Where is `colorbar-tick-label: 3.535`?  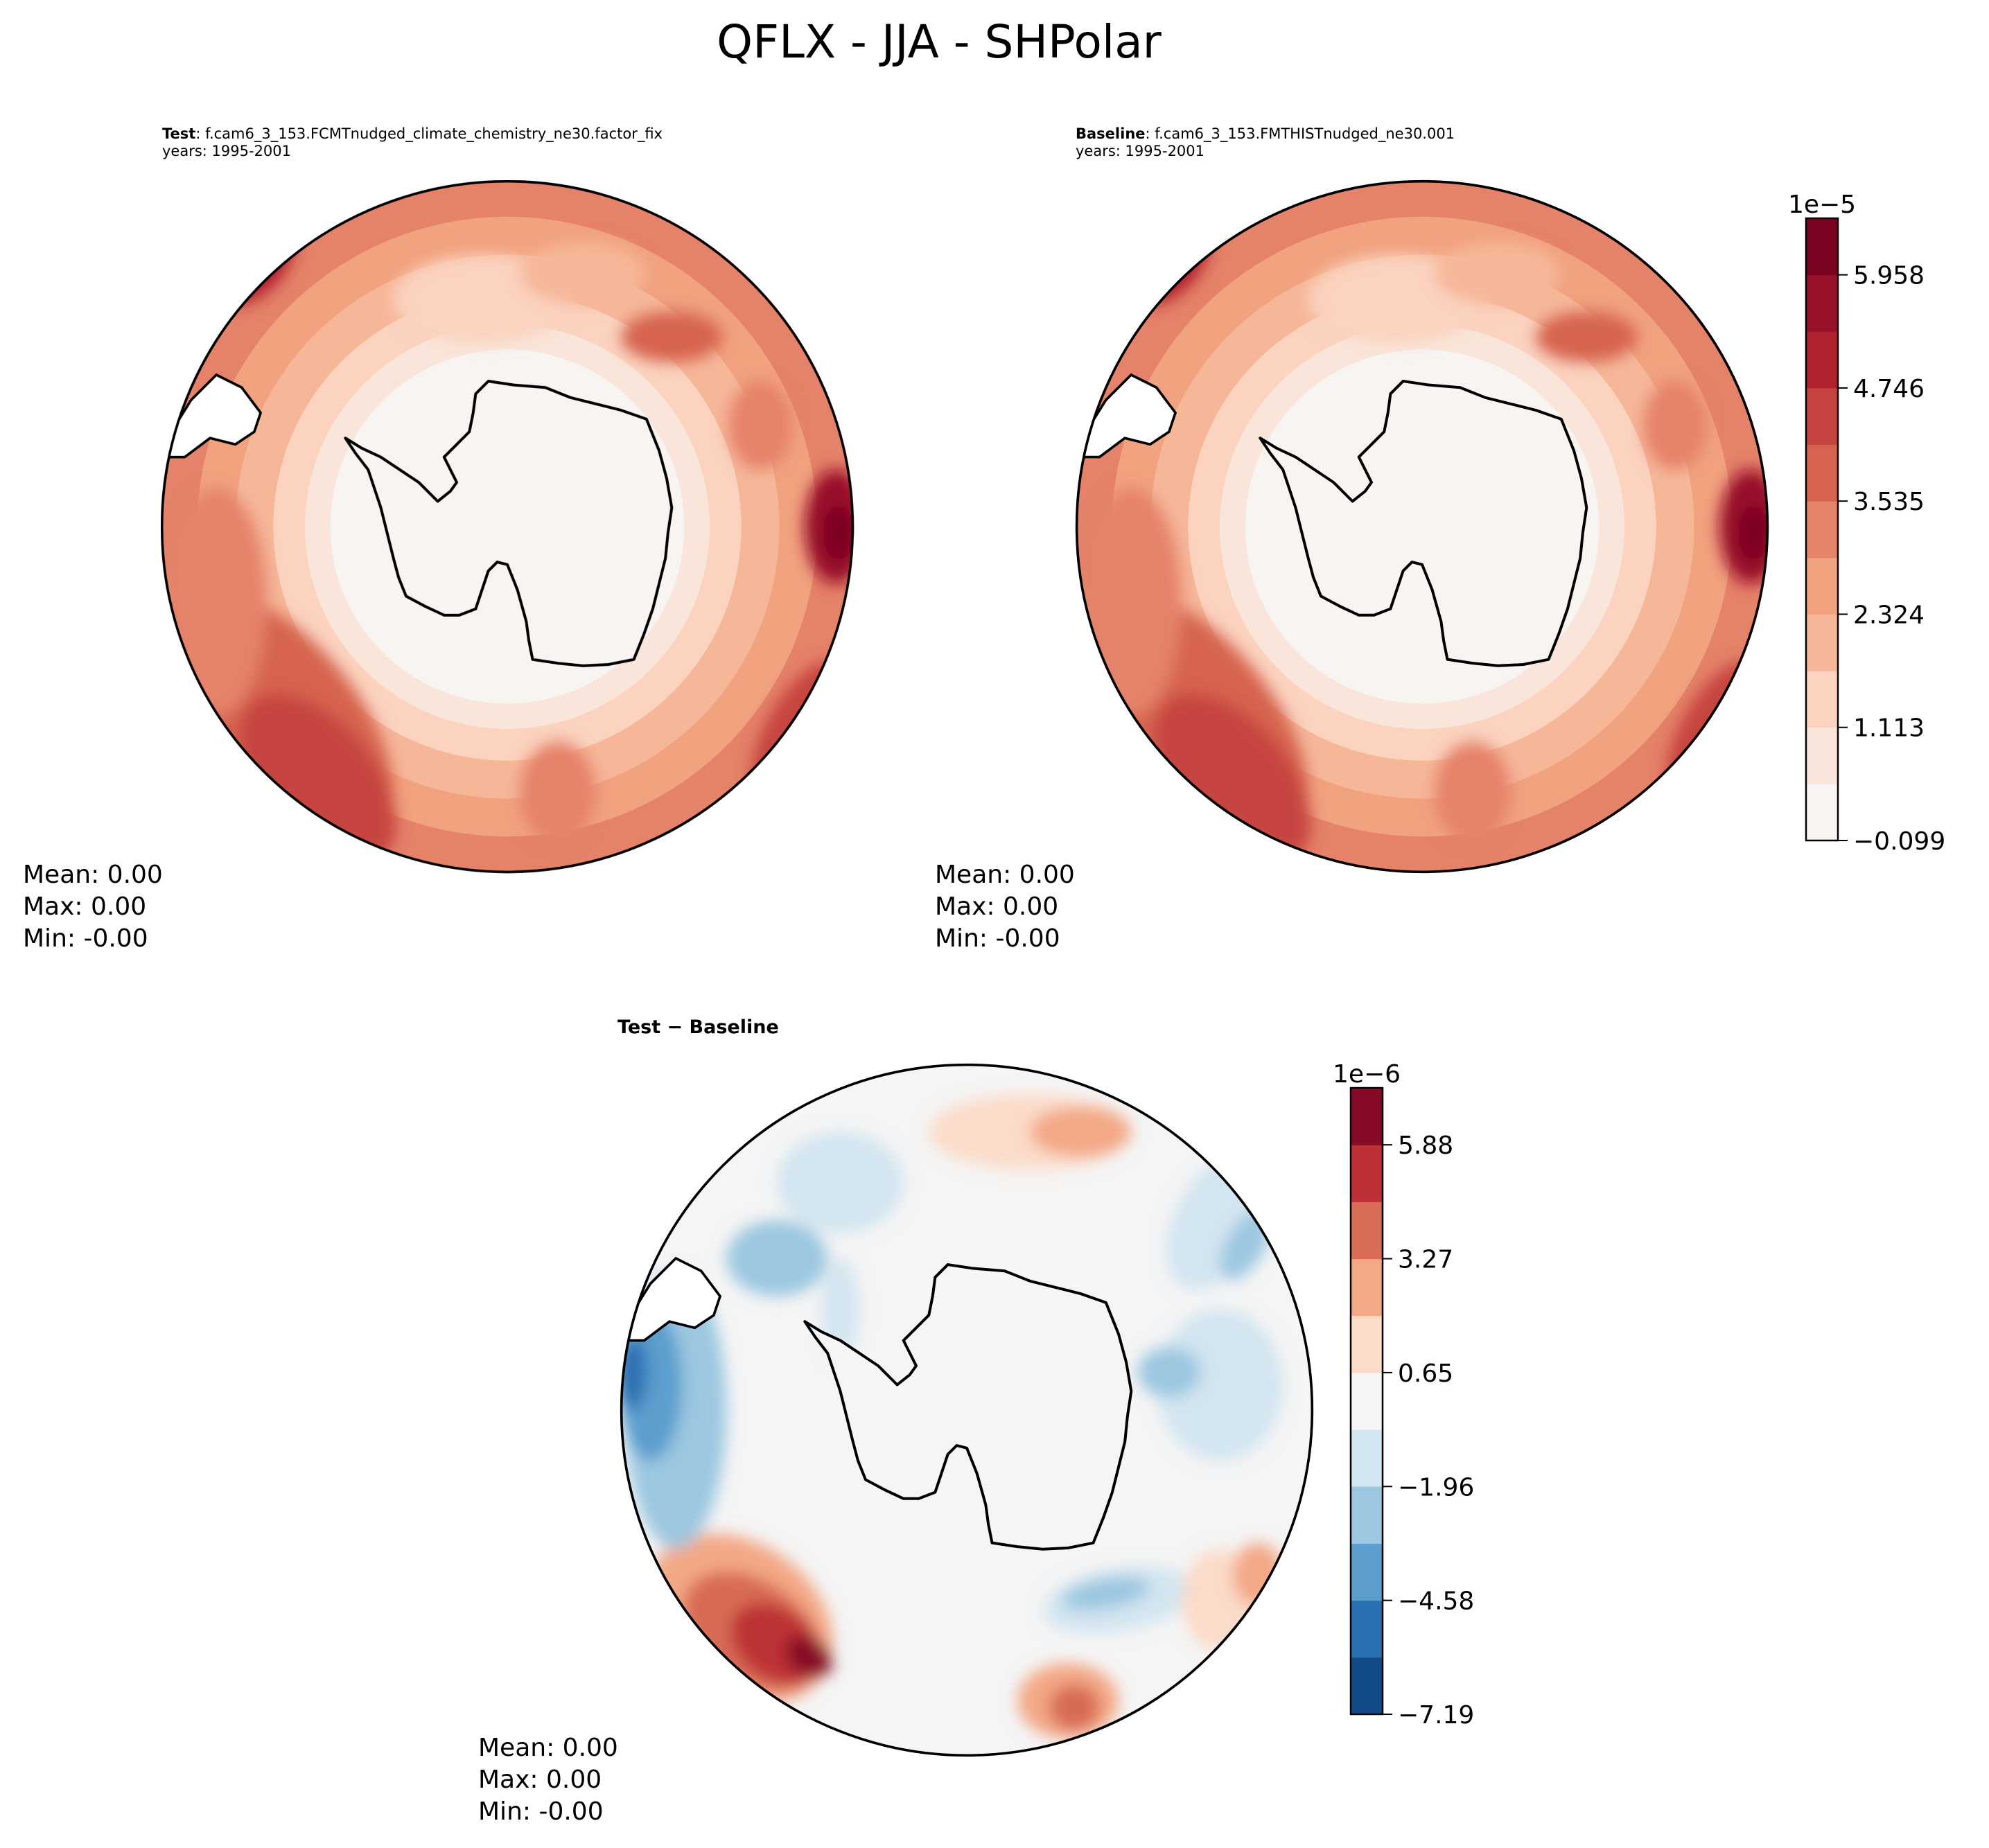
colorbar-tick-label: 3.535 is located at coordinates (1889, 502).